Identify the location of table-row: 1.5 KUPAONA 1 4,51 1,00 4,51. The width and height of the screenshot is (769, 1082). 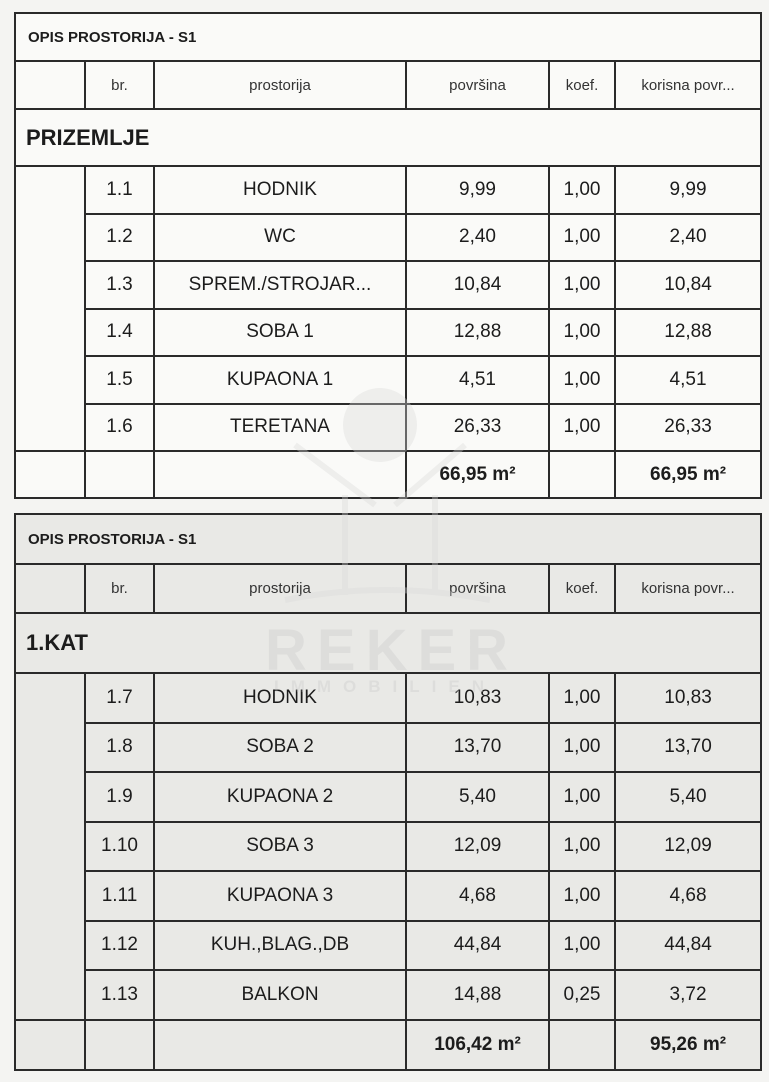
(389, 380).